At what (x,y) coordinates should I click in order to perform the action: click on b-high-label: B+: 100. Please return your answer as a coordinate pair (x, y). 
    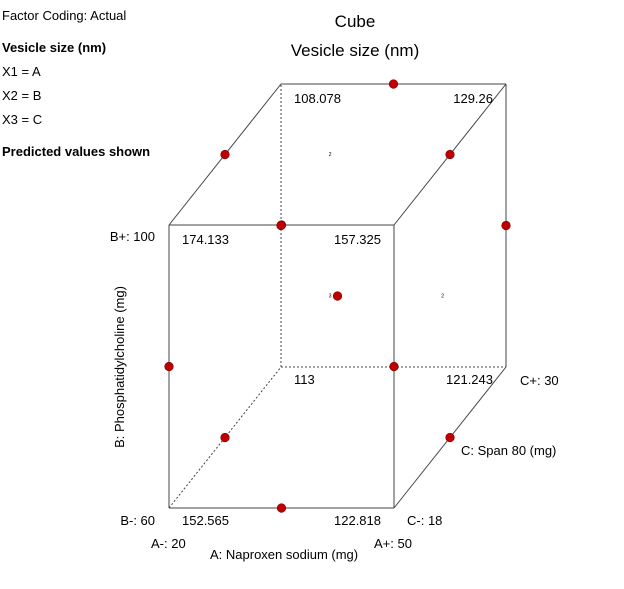
    Looking at the image, I should click on (132, 236).